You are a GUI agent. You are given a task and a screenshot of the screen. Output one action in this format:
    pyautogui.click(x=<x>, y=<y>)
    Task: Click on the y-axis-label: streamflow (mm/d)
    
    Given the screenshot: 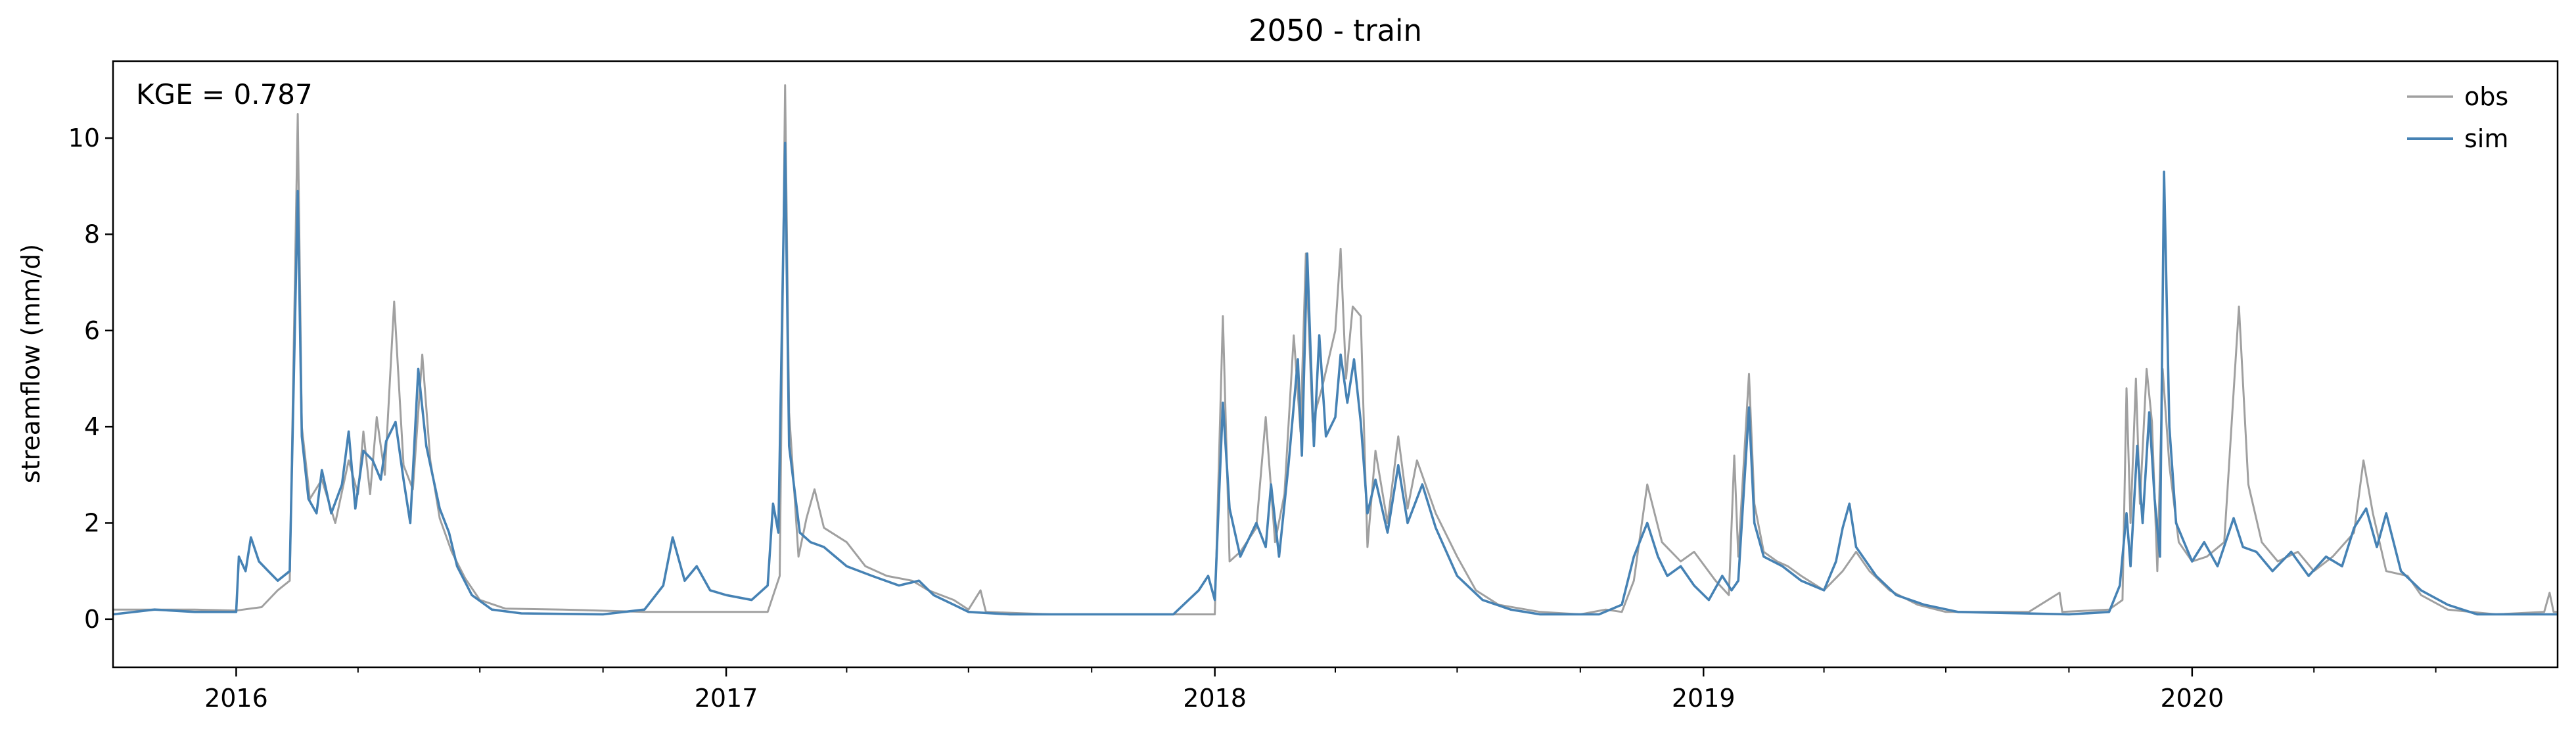 What is the action you would take?
    pyautogui.click(x=31, y=363)
    